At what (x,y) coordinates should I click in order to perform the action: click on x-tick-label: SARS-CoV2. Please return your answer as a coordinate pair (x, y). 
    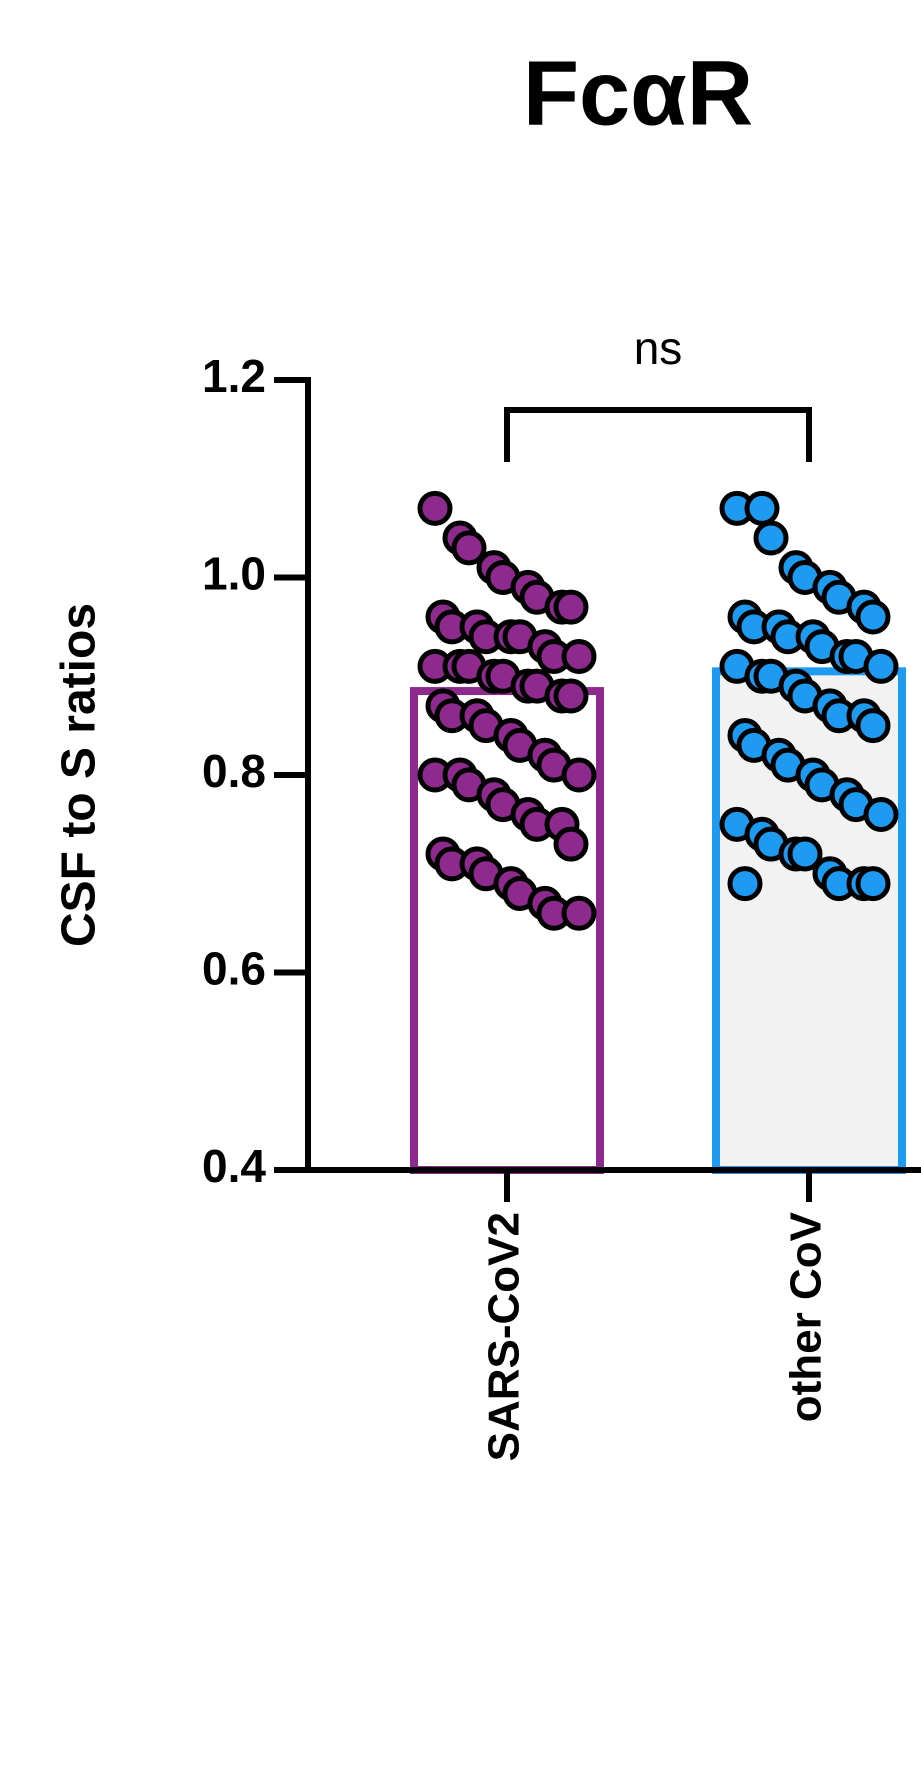
    Looking at the image, I should click on (504, 1336).